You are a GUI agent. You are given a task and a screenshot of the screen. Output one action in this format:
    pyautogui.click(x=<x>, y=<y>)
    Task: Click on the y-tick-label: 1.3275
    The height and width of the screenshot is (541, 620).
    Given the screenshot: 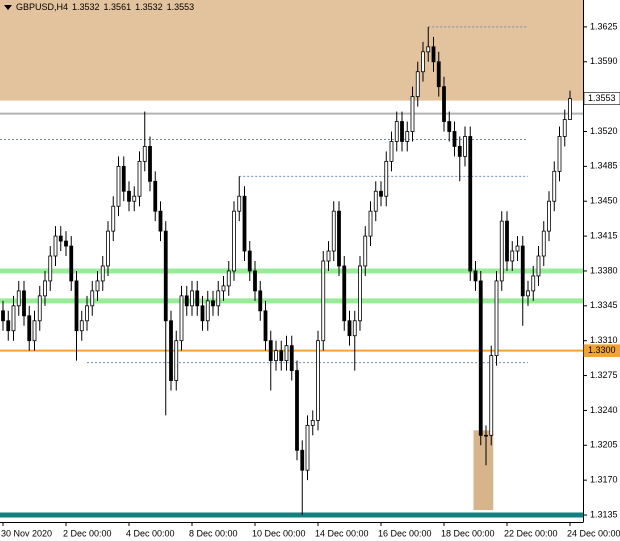 What is the action you would take?
    pyautogui.click(x=604, y=375)
    